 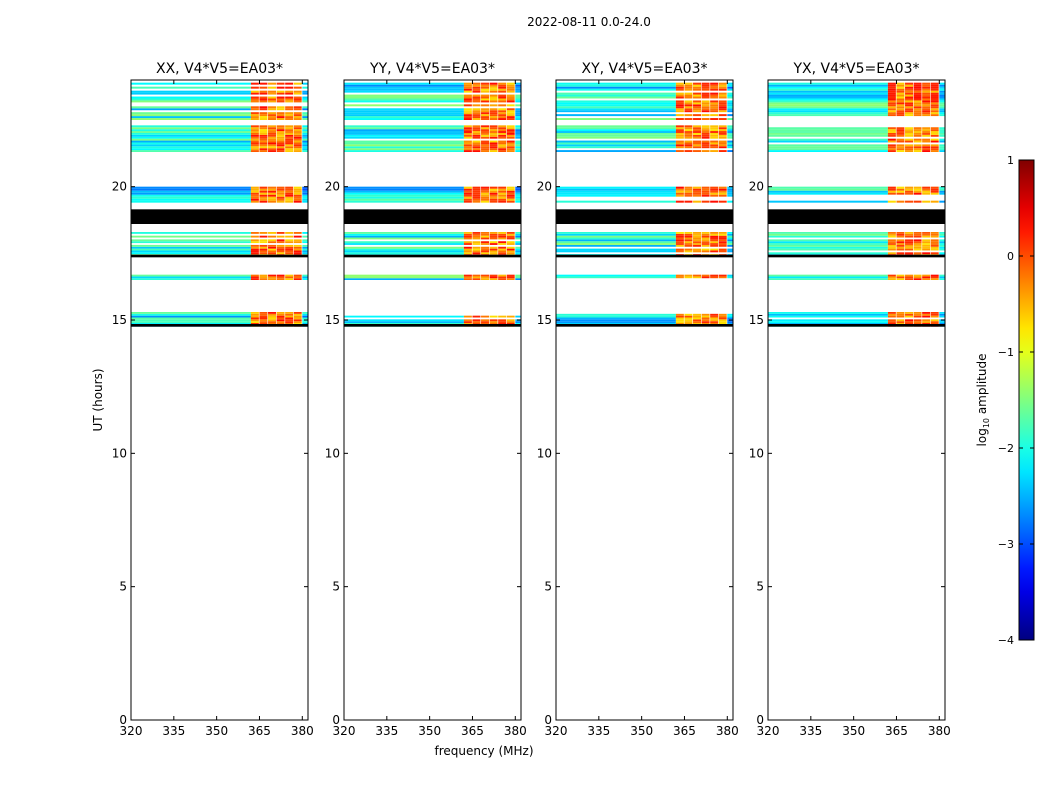 What do you see at coordinates (98, 399) in the screenshot?
I see `y-axis-label: UT (hours)` at bounding box center [98, 399].